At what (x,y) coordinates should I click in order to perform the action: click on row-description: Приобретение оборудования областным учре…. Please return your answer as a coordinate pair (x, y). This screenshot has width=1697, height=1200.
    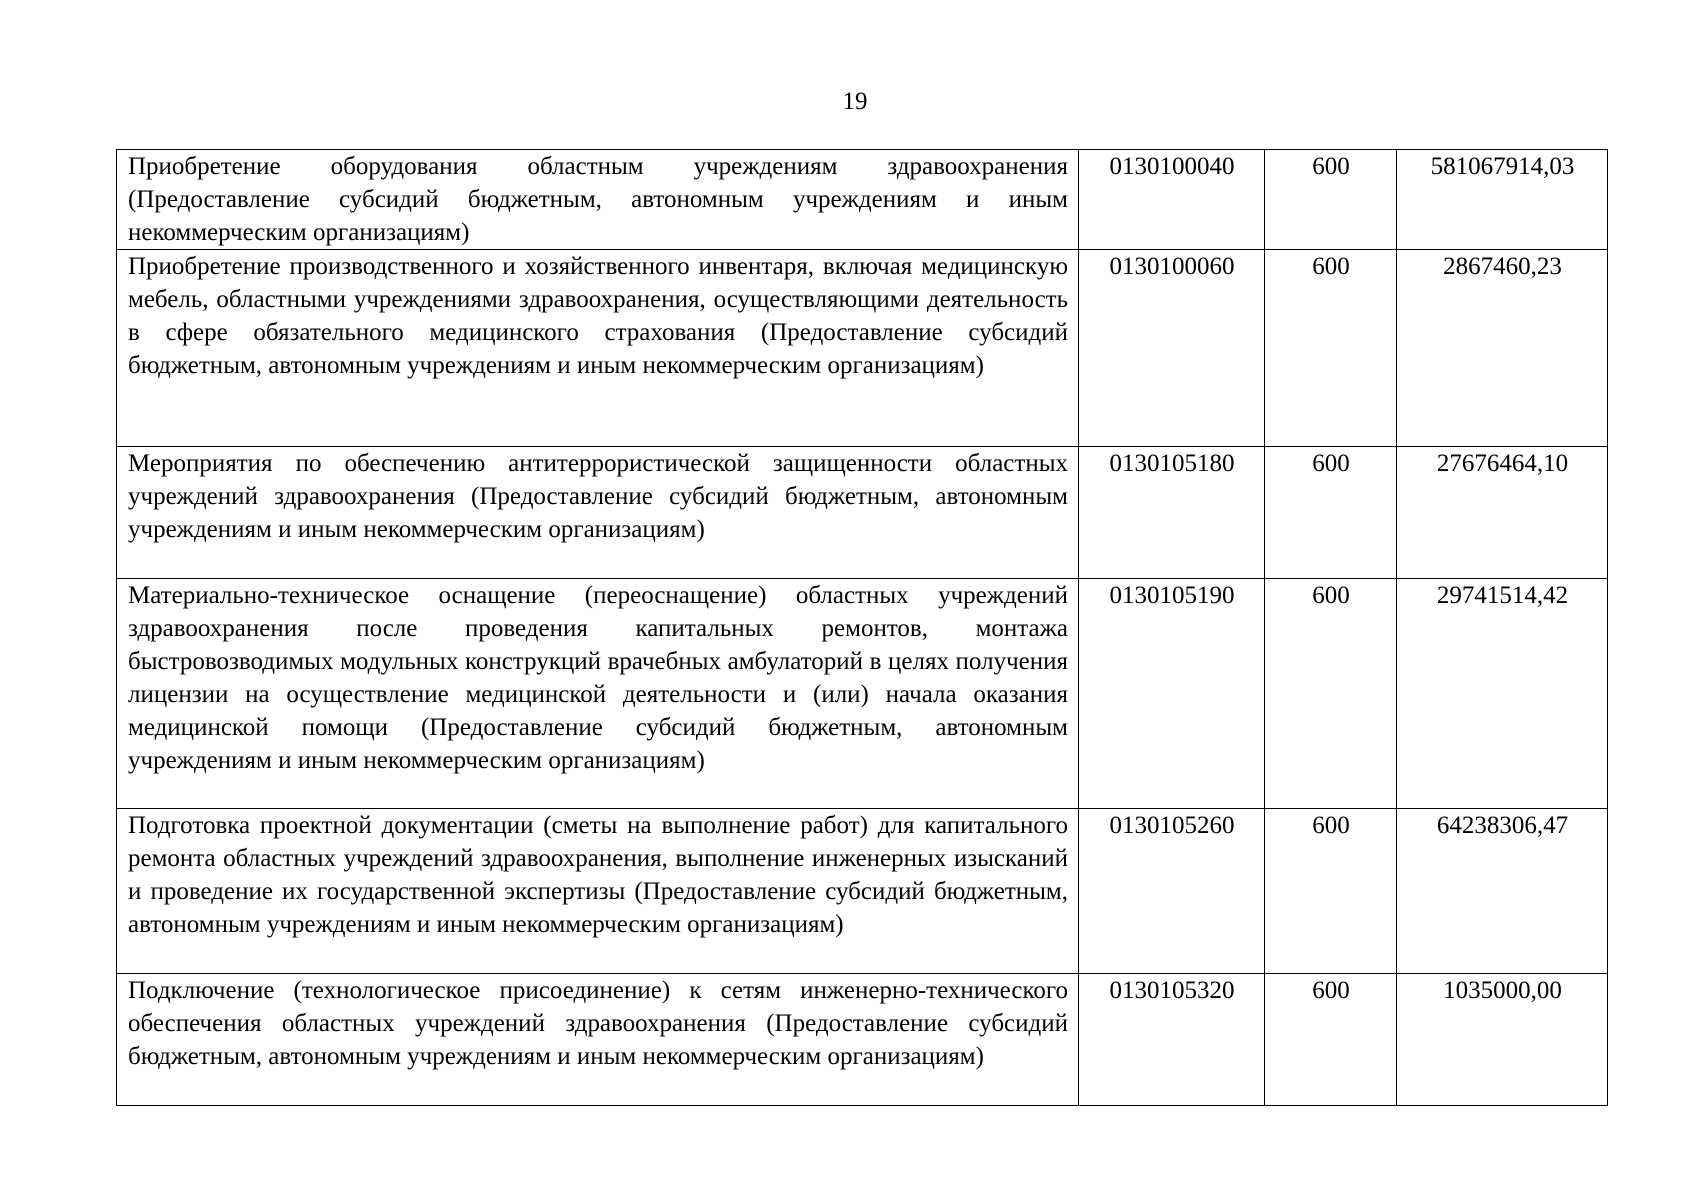
    Looking at the image, I should click on (597, 199).